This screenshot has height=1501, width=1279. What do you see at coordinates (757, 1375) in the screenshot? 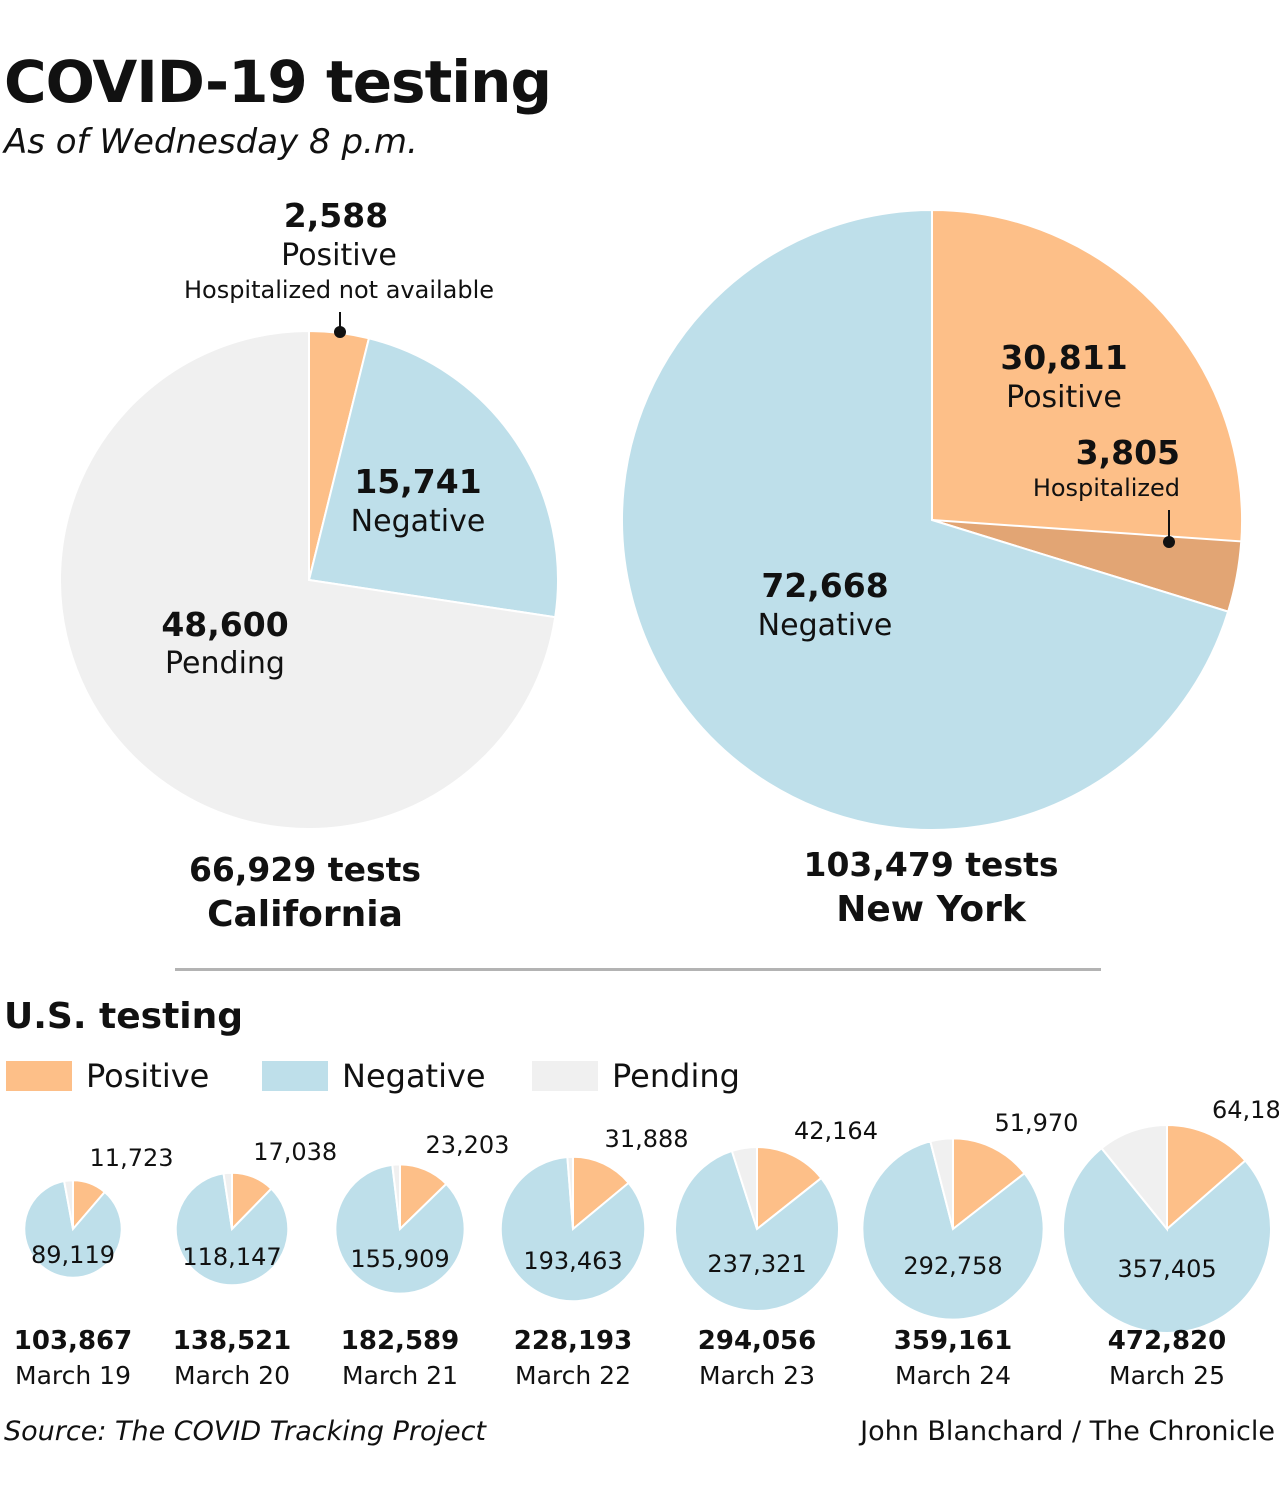
I see `us-date-label: March 23` at bounding box center [757, 1375].